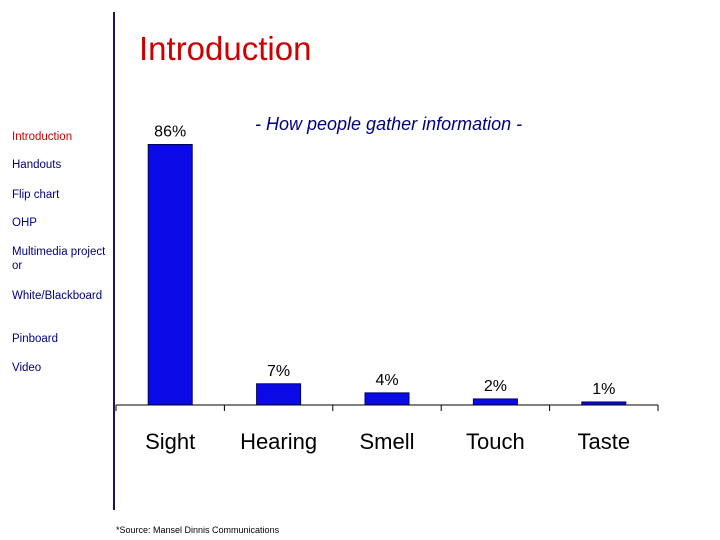 The width and height of the screenshot is (720, 540). Describe the element at coordinates (170, 275) in the screenshot. I see `bar-sight` at that location.